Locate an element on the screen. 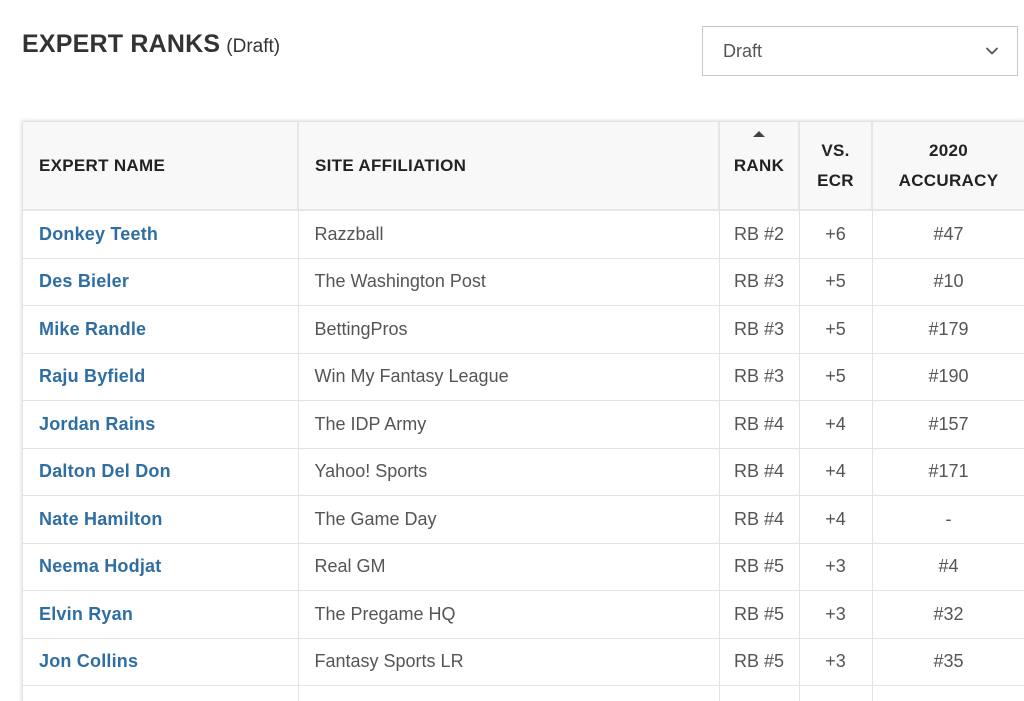  rank-cell: RB #2 is located at coordinates (759, 234).